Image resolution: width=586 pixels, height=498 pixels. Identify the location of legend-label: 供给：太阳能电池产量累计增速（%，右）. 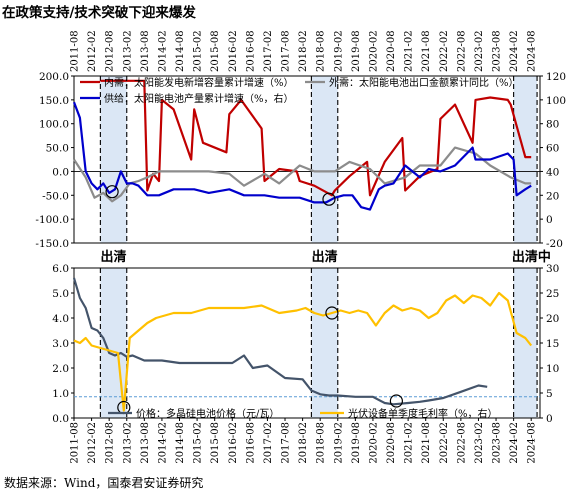
(199, 98).